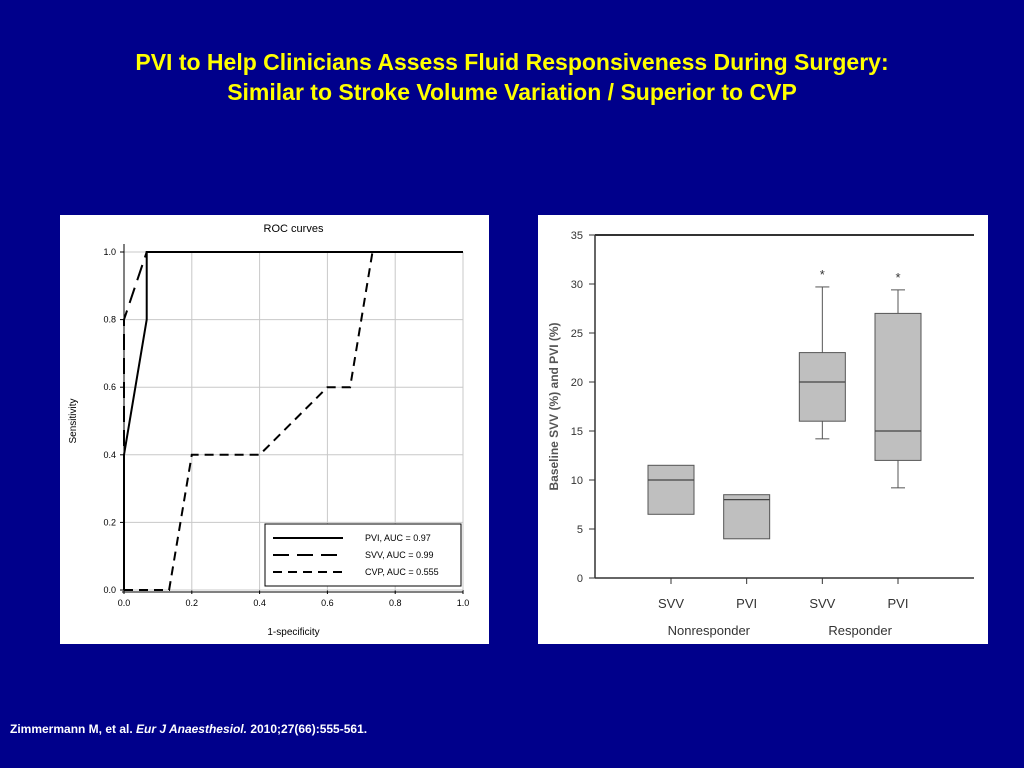  What do you see at coordinates (192, 603) in the screenshot?
I see `roc-x-tick-label: 0.2` at bounding box center [192, 603].